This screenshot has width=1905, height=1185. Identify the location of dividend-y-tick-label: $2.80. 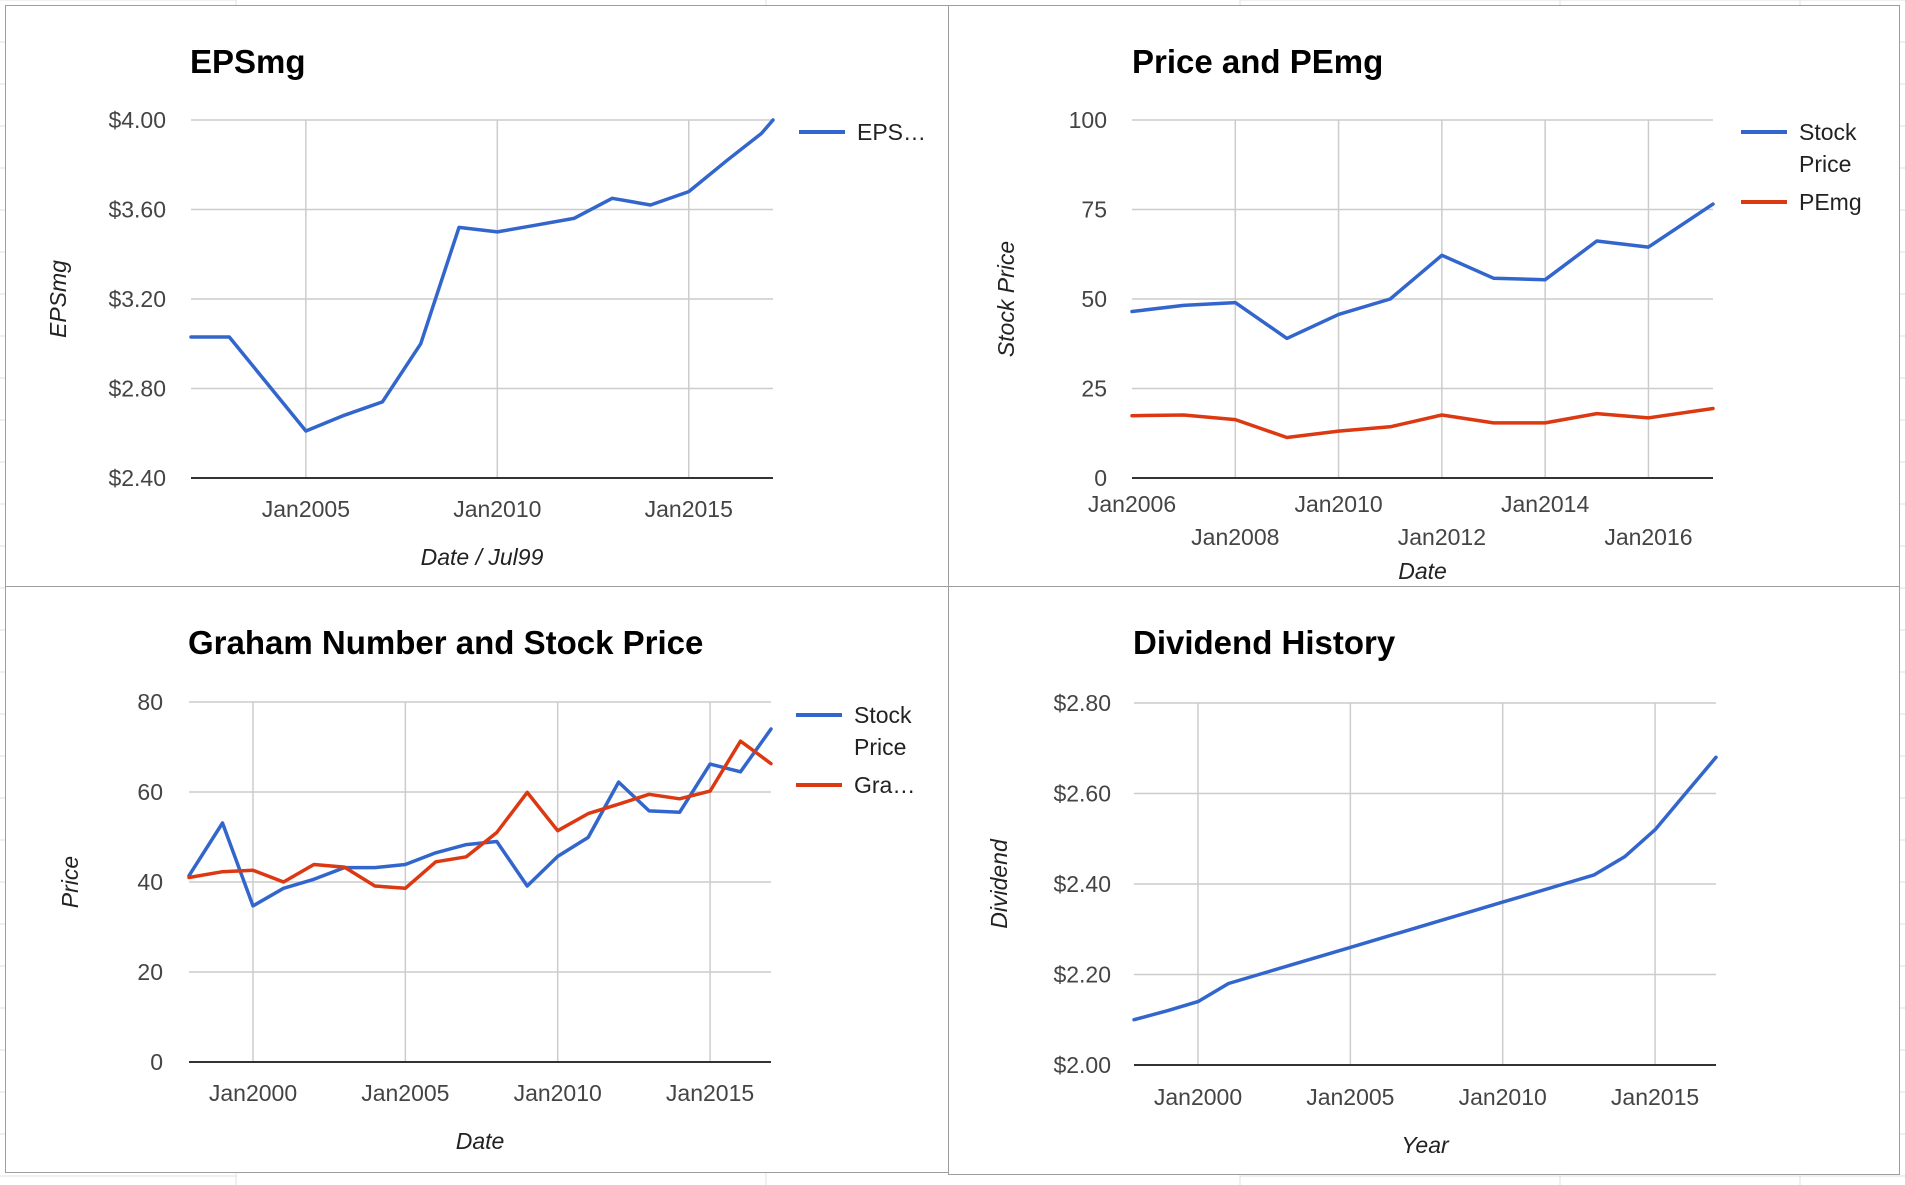
(1082, 703).